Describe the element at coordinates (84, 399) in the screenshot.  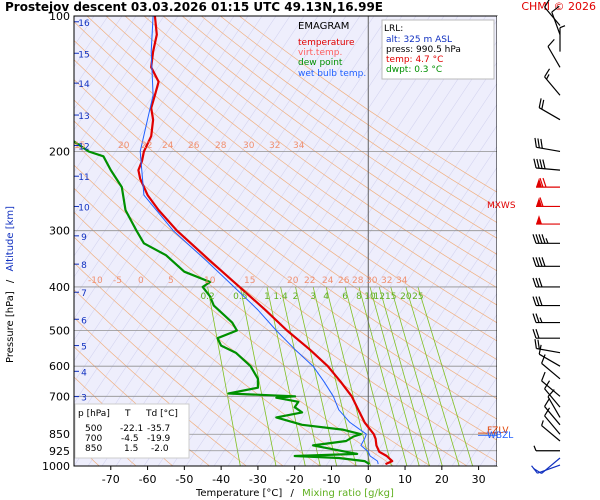
I see `altitude-tick-label: 3` at that location.